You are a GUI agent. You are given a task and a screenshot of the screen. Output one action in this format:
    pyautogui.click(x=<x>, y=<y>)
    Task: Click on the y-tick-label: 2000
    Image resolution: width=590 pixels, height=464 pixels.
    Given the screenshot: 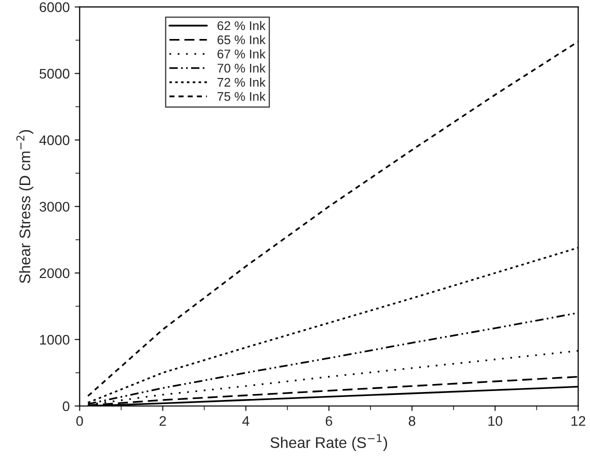 What is the action you would take?
    pyautogui.click(x=55, y=273)
    